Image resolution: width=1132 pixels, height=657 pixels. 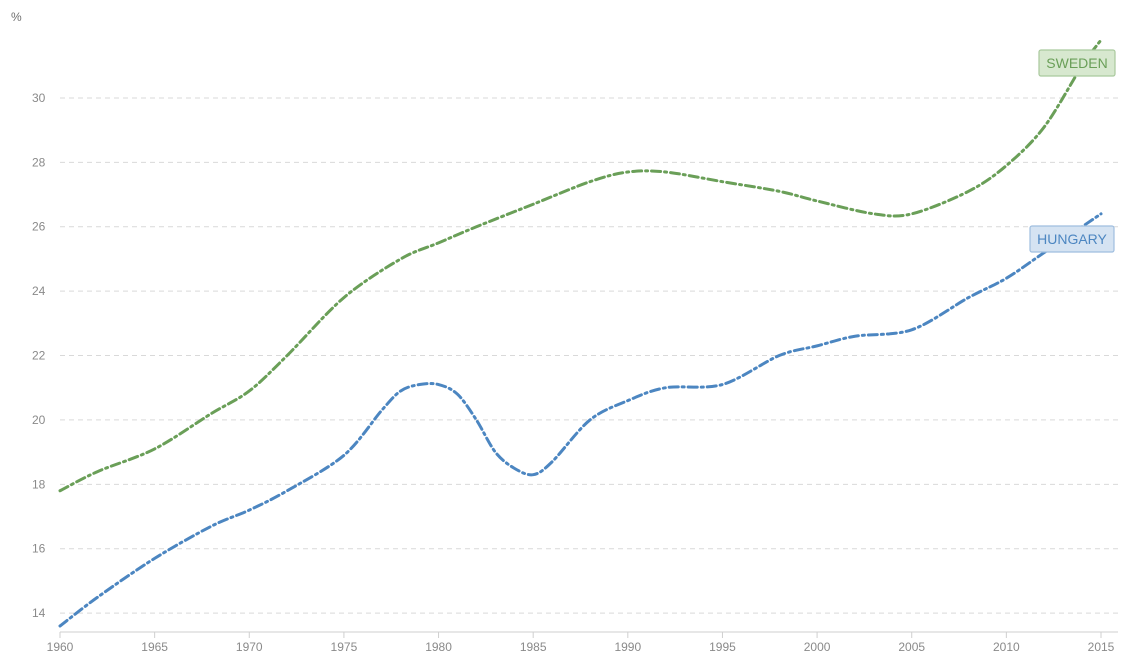 I want to click on series-label-box-sweden, so click(x=1077, y=63).